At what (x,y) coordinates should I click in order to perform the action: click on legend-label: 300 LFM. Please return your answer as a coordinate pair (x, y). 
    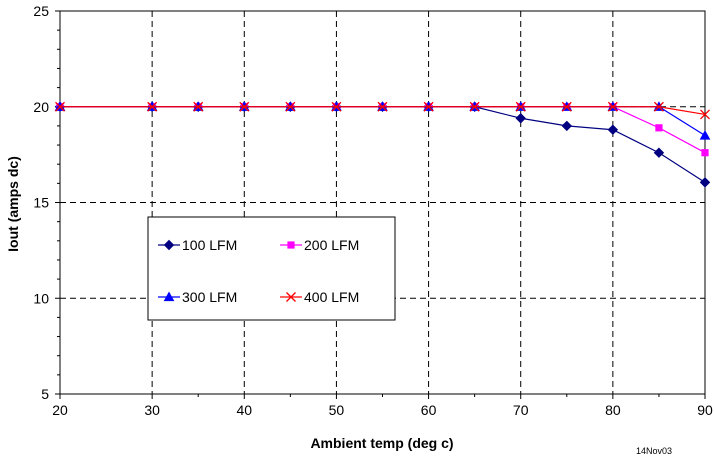
    Looking at the image, I should click on (209, 297).